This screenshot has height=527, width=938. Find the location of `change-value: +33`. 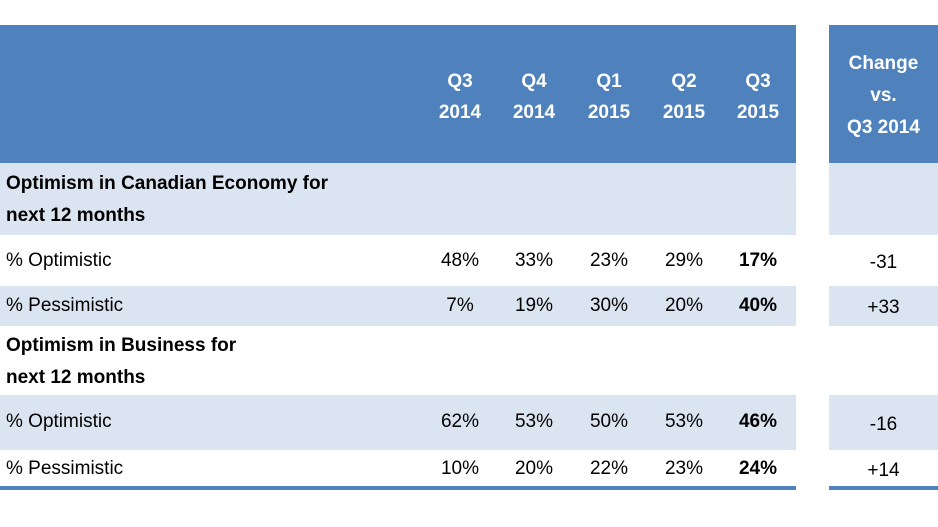

change-value: +33 is located at coordinates (883, 307).